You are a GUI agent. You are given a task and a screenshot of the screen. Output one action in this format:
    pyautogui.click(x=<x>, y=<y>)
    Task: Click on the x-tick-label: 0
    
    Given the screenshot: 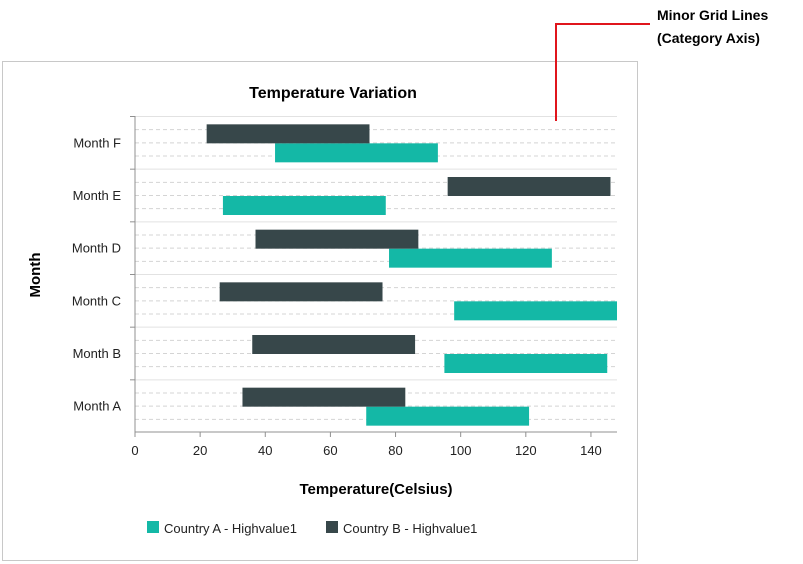 What is the action you would take?
    pyautogui.click(x=134, y=450)
    